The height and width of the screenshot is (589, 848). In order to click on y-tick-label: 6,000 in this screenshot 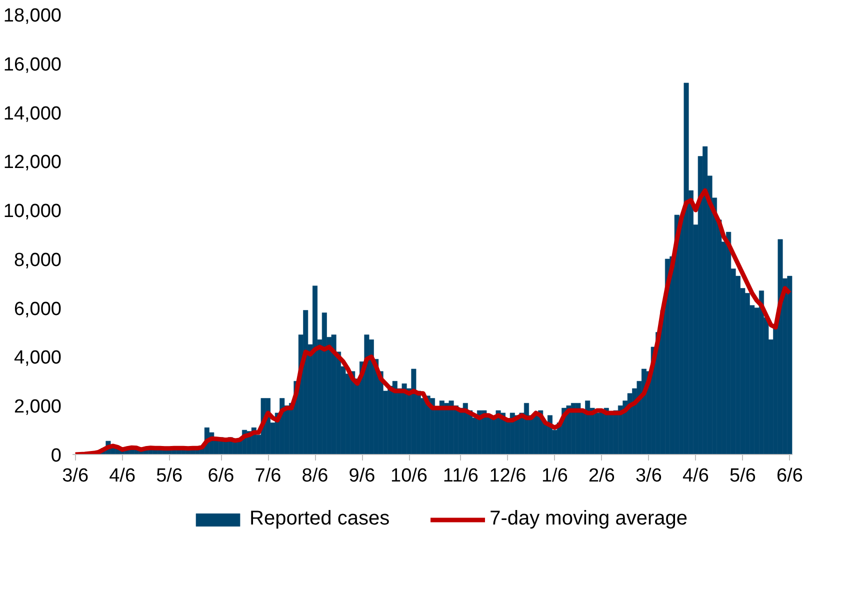, I will do `click(38, 309)`.